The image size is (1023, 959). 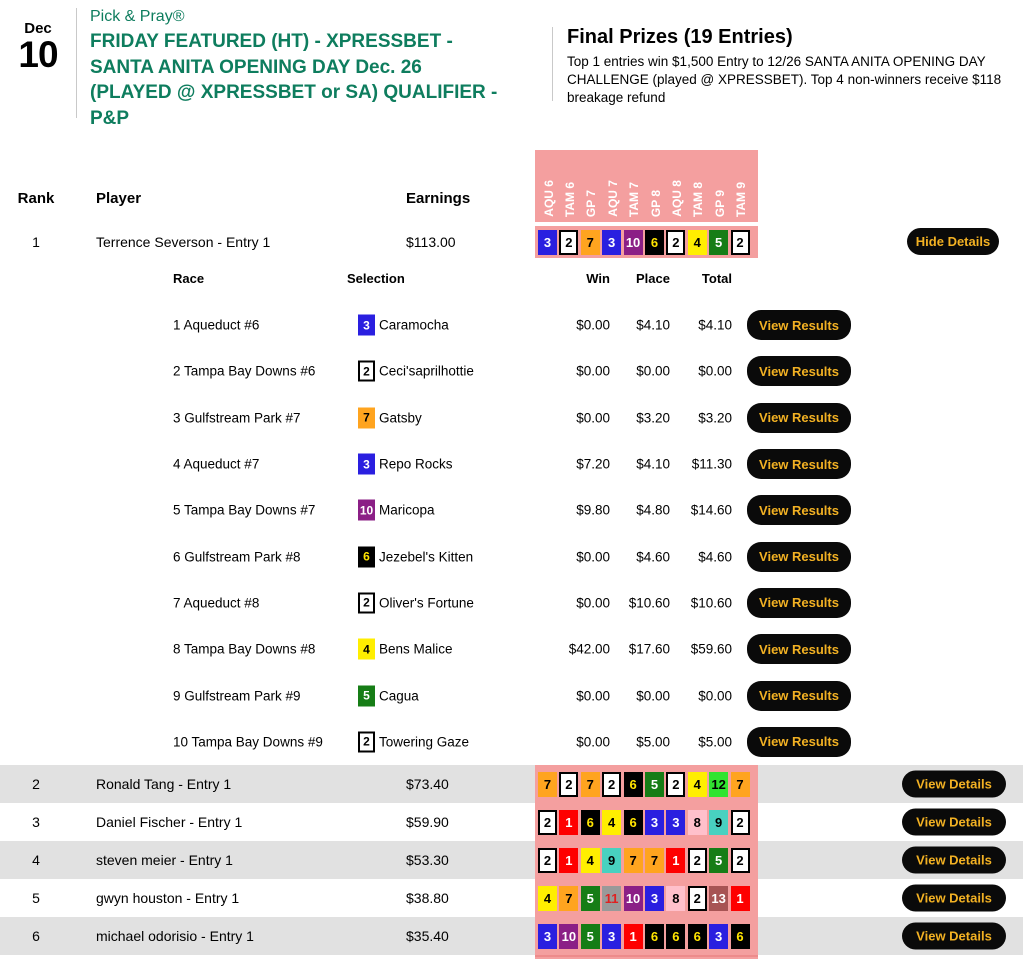 What do you see at coordinates (427, 936) in the screenshot?
I see `earnings-cell: $35.40` at bounding box center [427, 936].